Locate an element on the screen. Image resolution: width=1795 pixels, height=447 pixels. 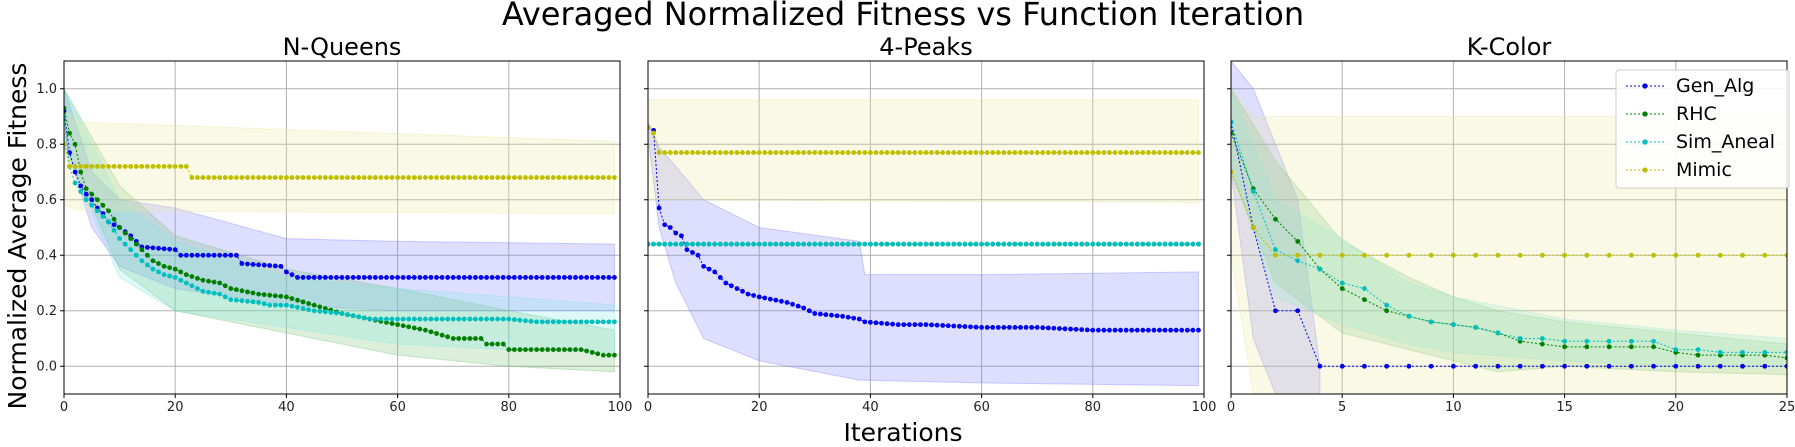
series-line-n-queens-gen-alg is located at coordinates (339, 194).